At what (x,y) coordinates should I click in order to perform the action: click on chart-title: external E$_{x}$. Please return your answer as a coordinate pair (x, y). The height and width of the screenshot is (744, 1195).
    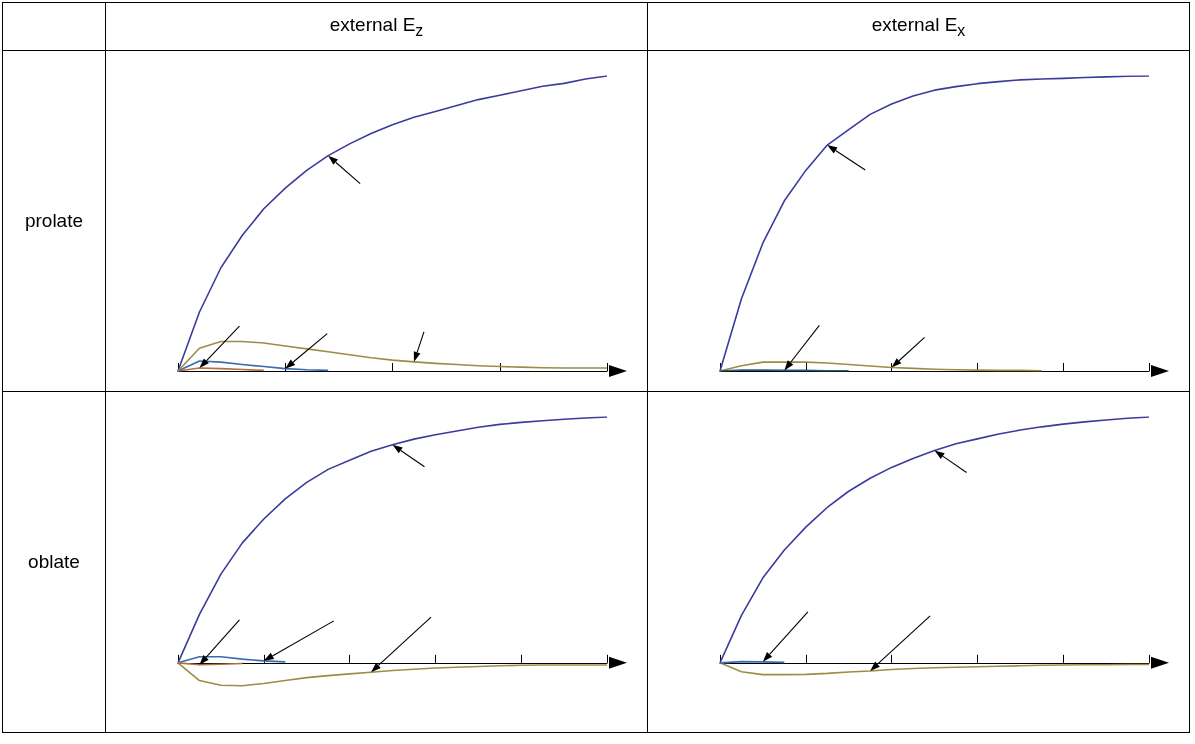
    Looking at the image, I should click on (918, 26).